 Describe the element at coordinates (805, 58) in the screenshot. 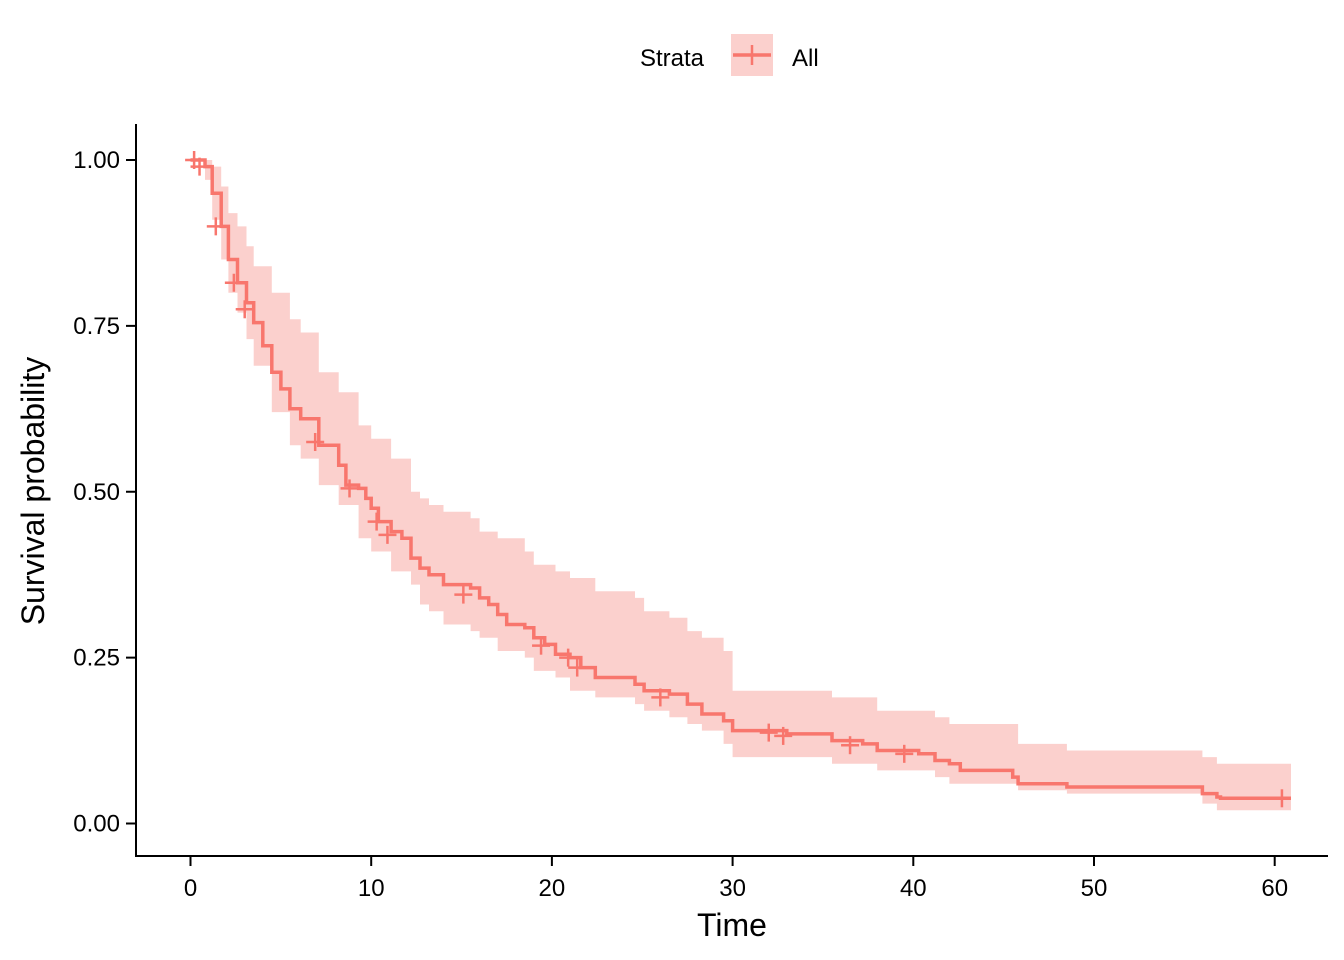

I see `legend-label-all: All` at that location.